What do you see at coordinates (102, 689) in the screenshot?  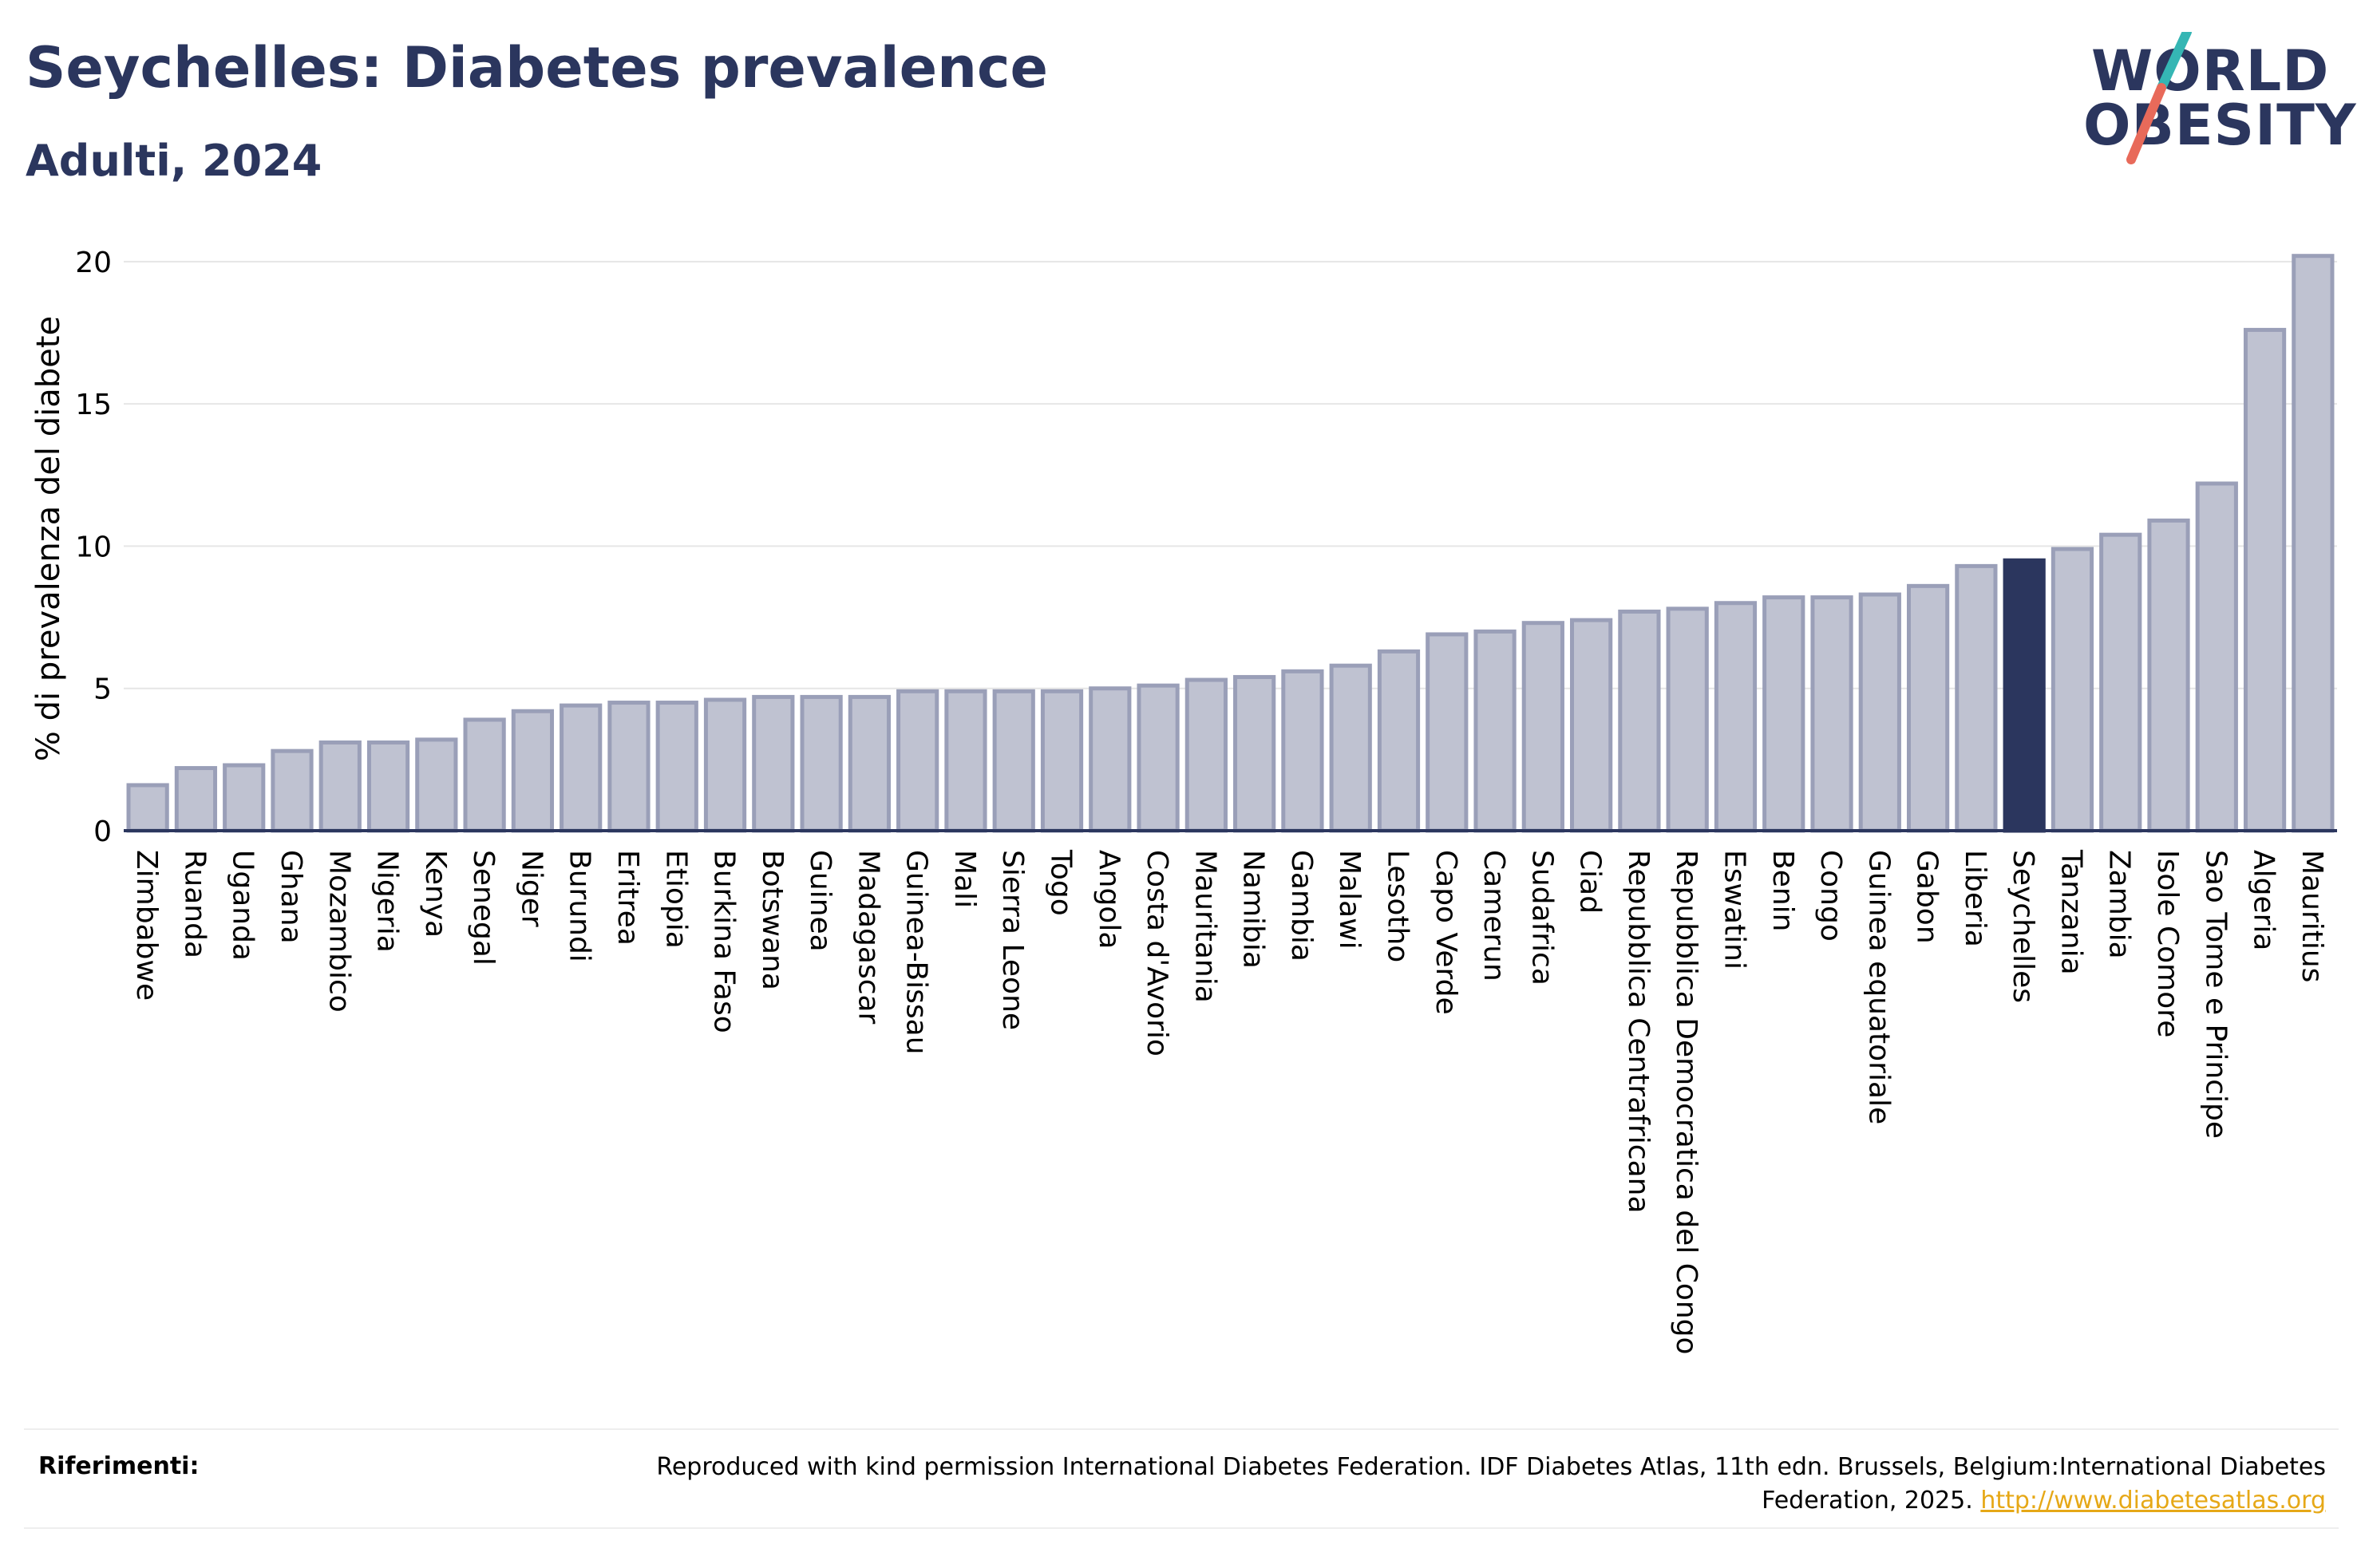 I see `y-tick-label: 5` at bounding box center [102, 689].